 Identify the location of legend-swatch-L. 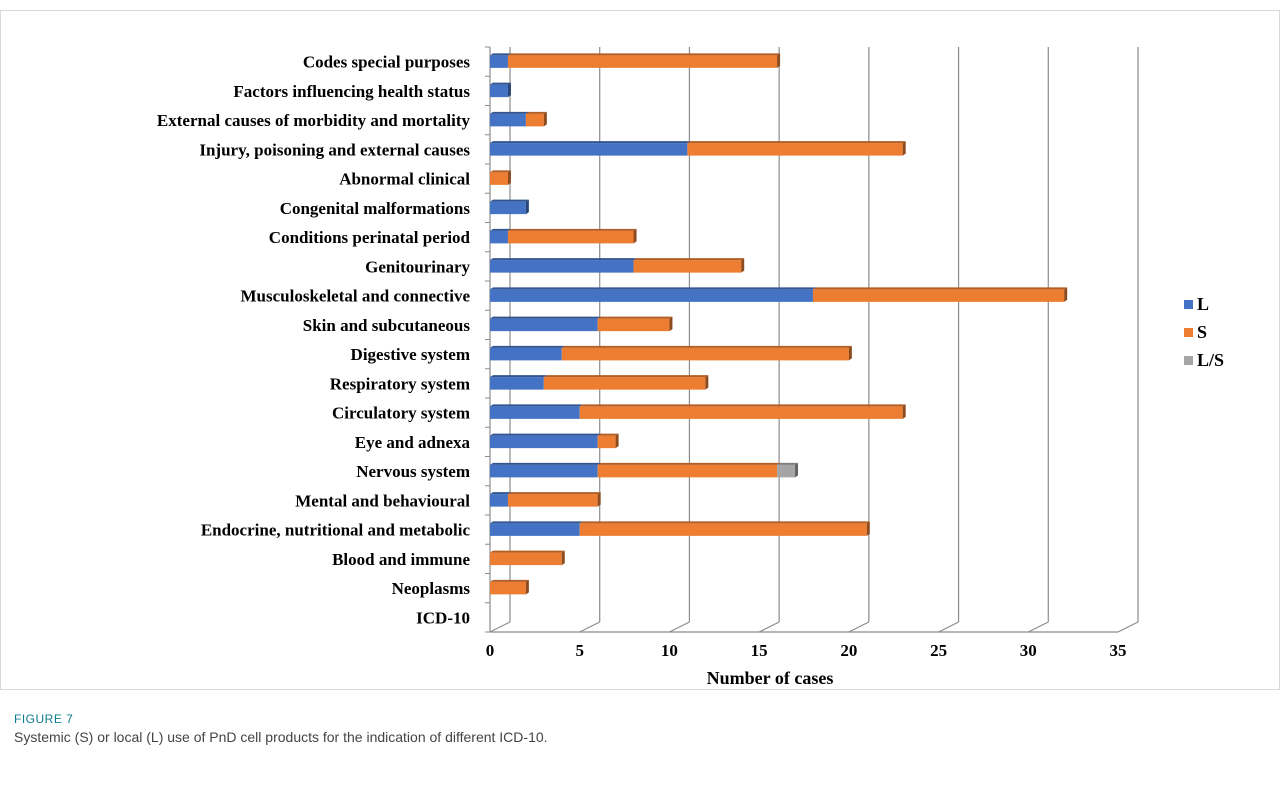
(1188, 304).